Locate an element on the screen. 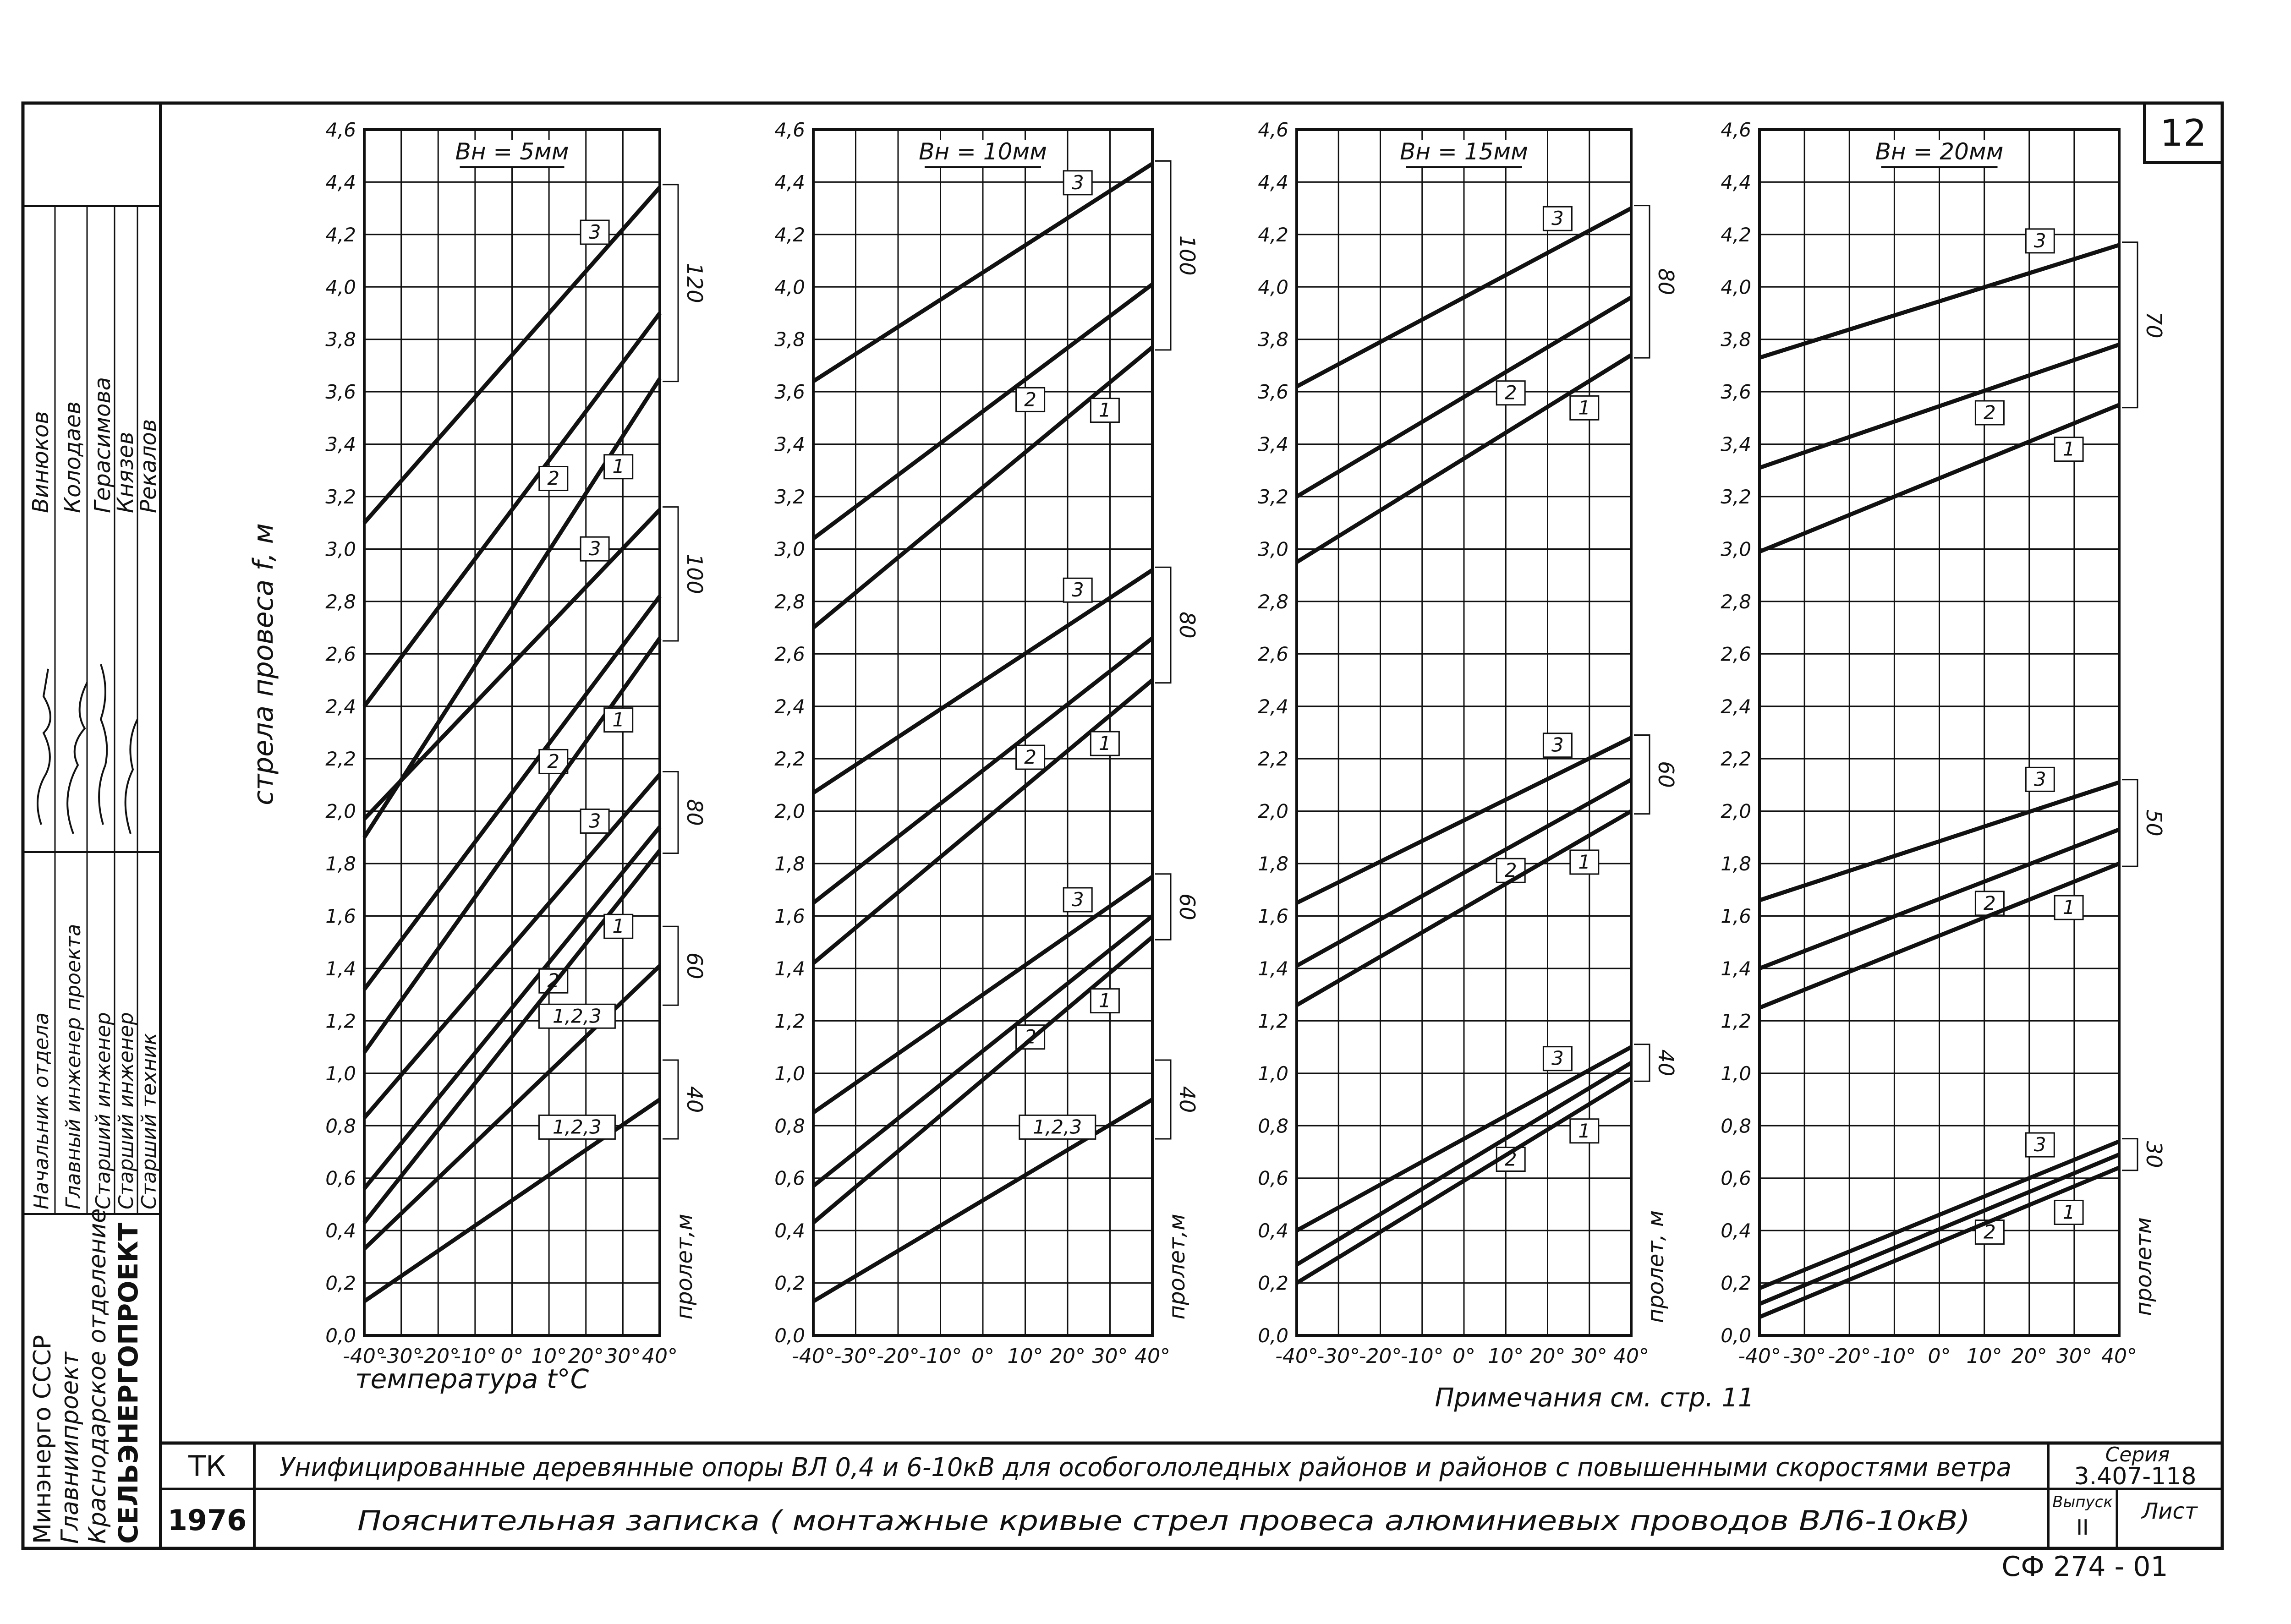 This screenshot has width=2291, height=1624. span-value: 40 is located at coordinates (695, 1099).